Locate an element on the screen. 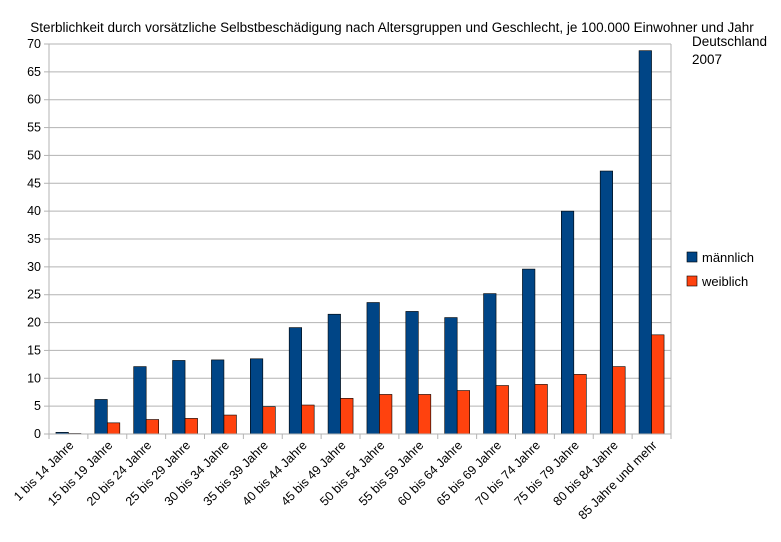  y-tick-label: 45 is located at coordinates (34, 183).